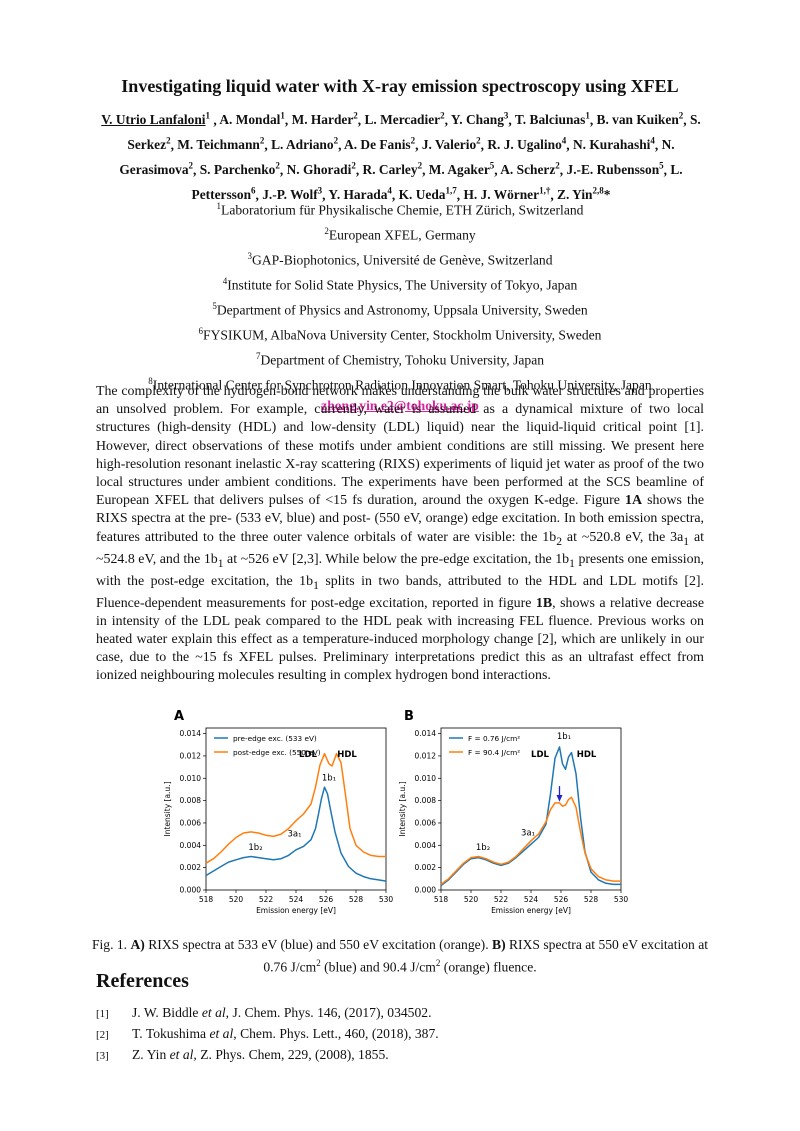  What do you see at coordinates (494, 738) in the screenshot?
I see `legend-label: F = 0.76 J/cm²` at bounding box center [494, 738].